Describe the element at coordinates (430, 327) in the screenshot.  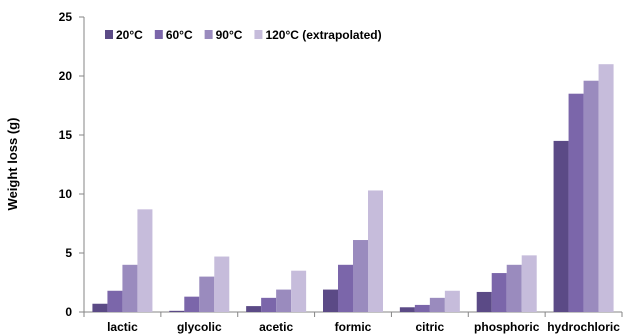
I see `x-category-label: citric` at that location.